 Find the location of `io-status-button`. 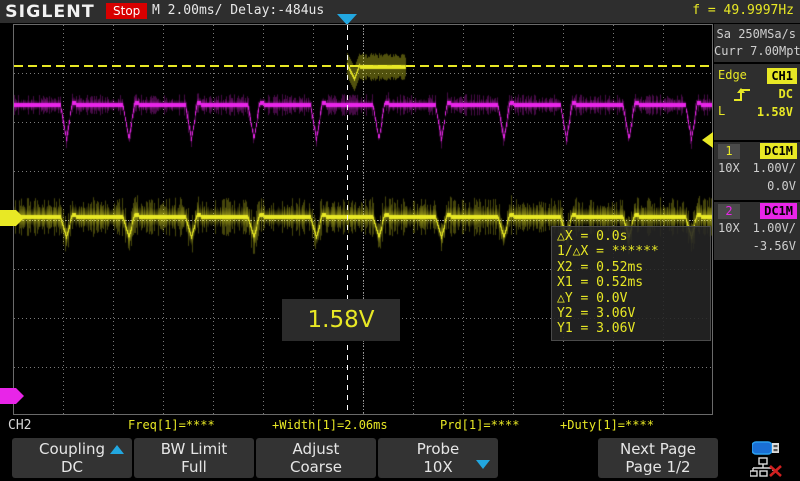

io-status-button is located at coordinates (771, 458).